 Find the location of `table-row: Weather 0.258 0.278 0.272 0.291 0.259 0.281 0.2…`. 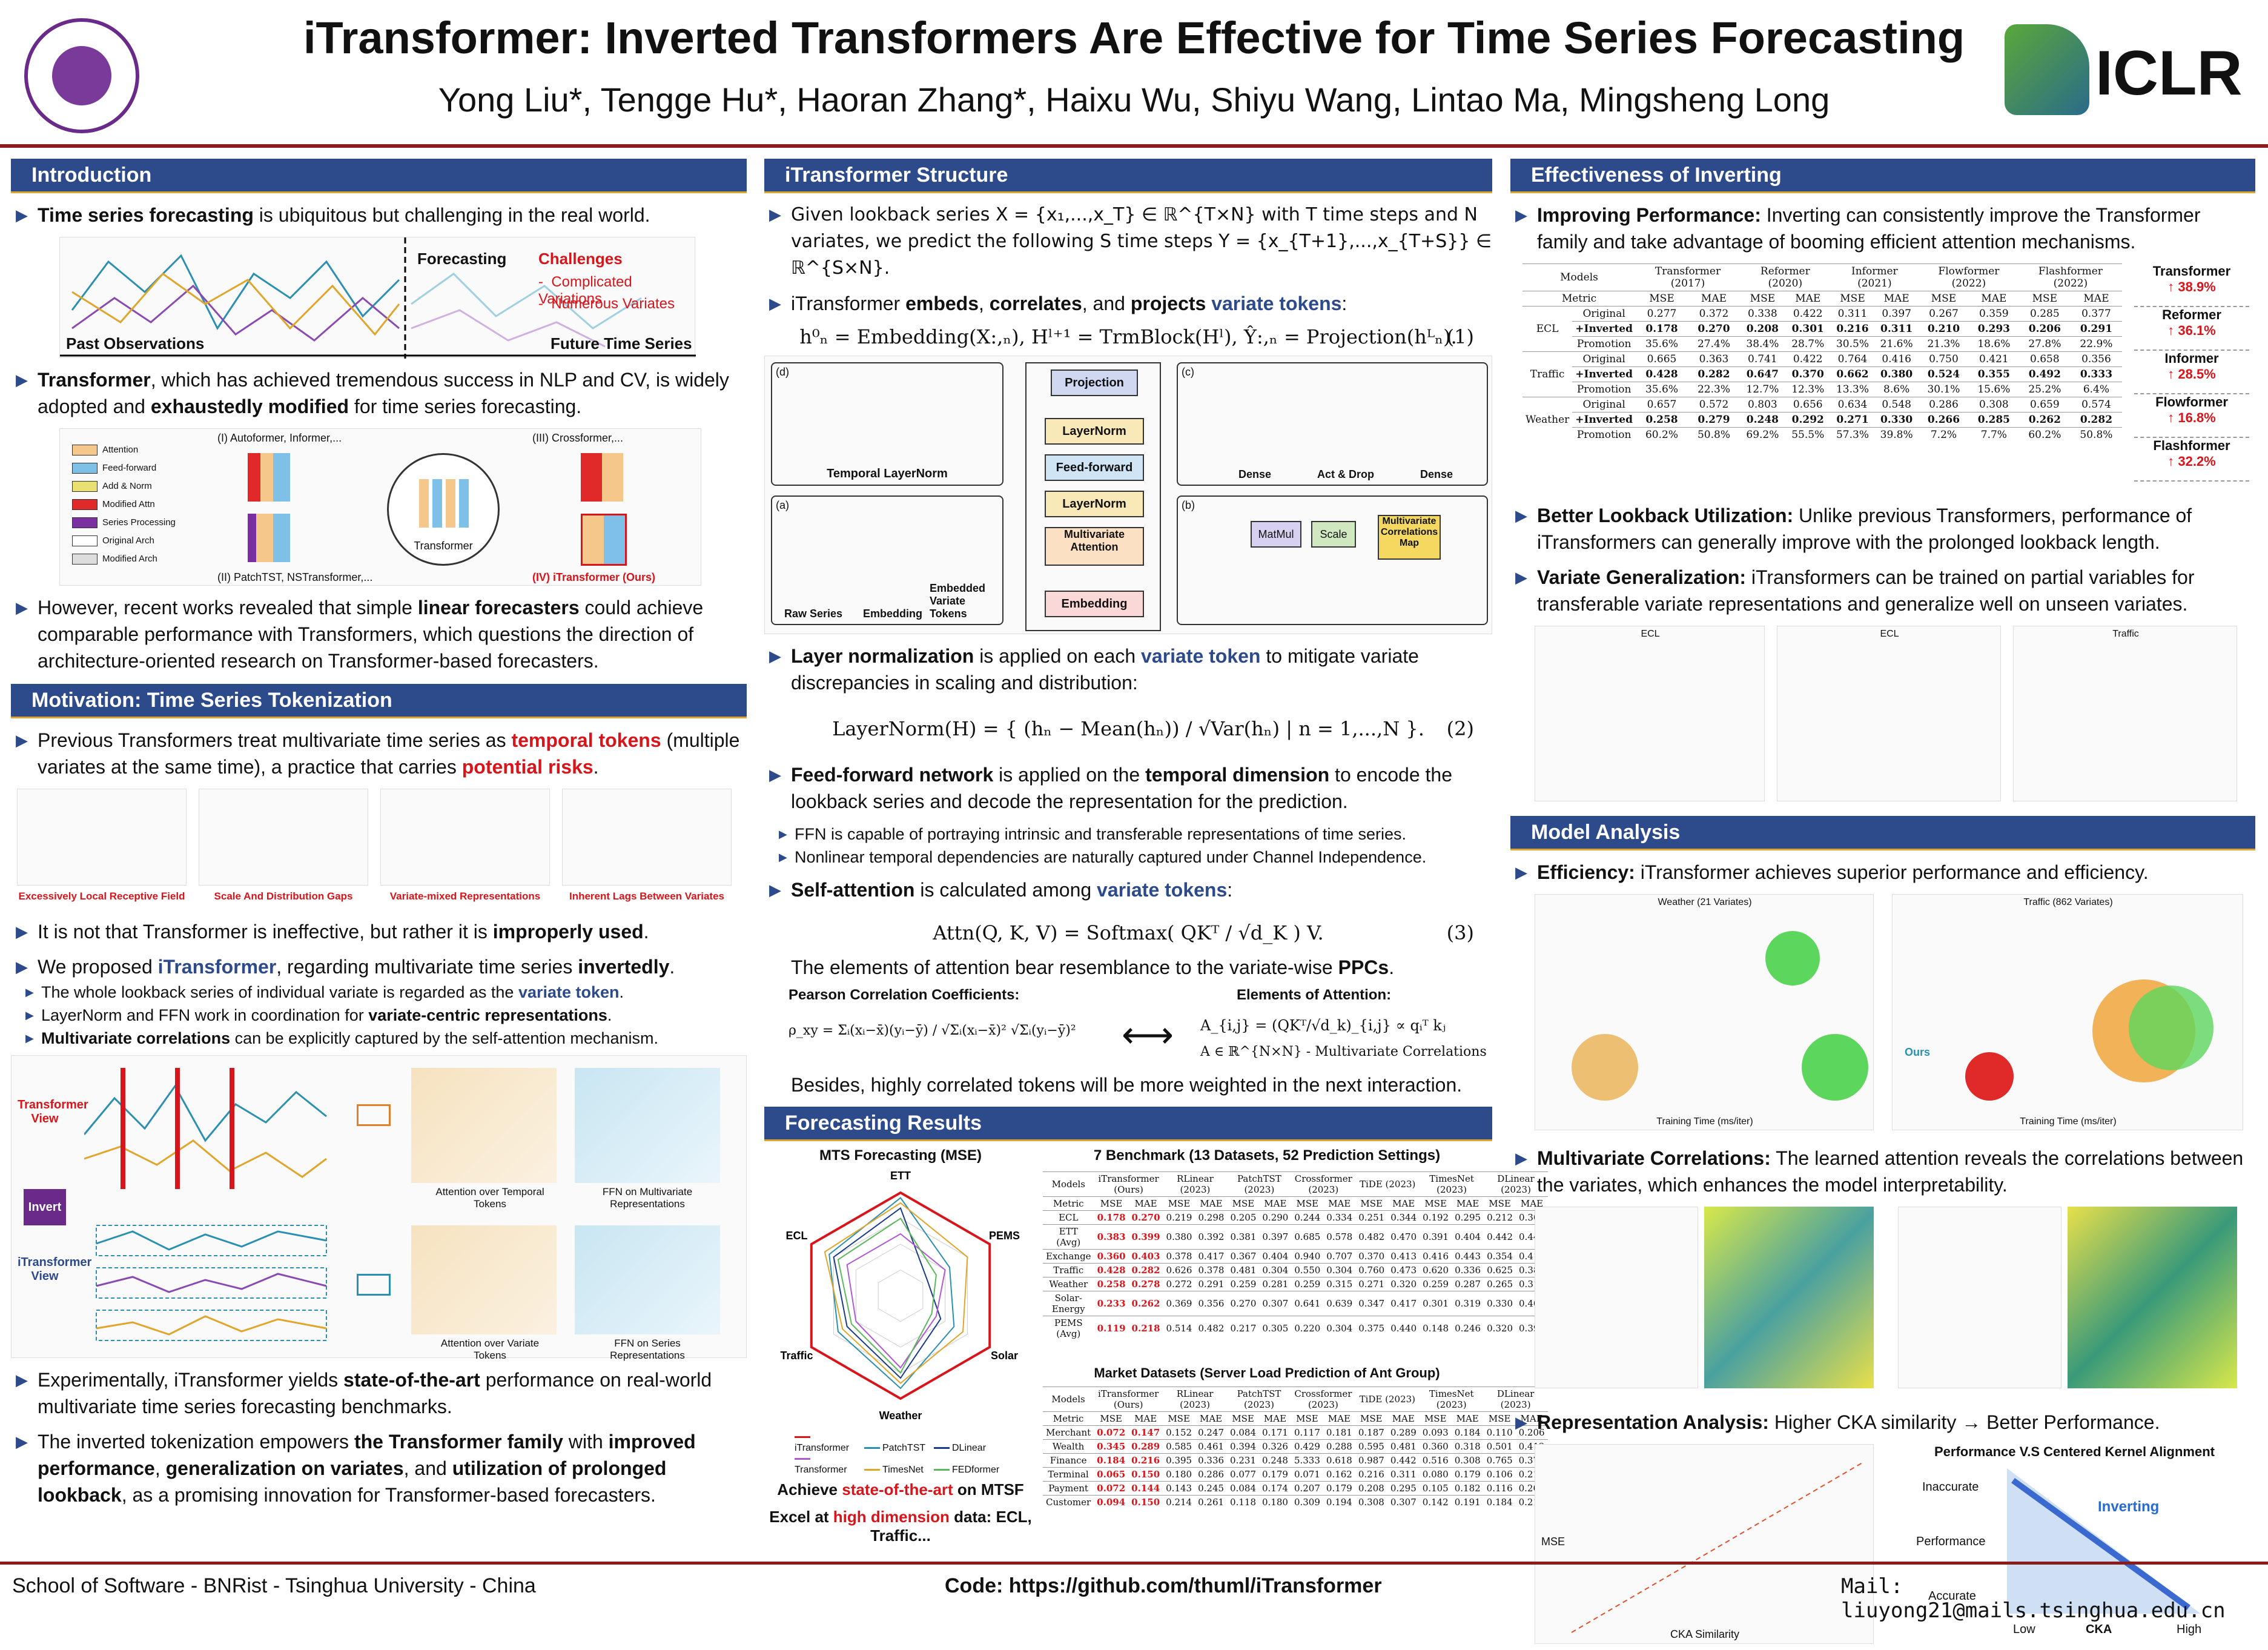

table-row: Weather 0.258 0.278 0.272 0.291 0.259 0.281 0.2… is located at coordinates (1296, 1284).